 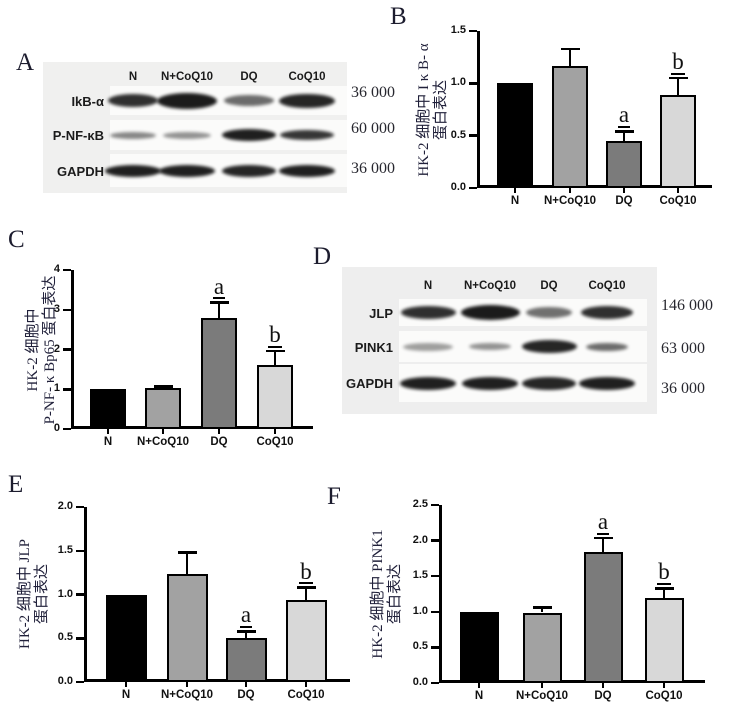 What do you see at coordinates (80, 171) in the screenshot?
I see `blot-row-label: GAPDH` at bounding box center [80, 171].